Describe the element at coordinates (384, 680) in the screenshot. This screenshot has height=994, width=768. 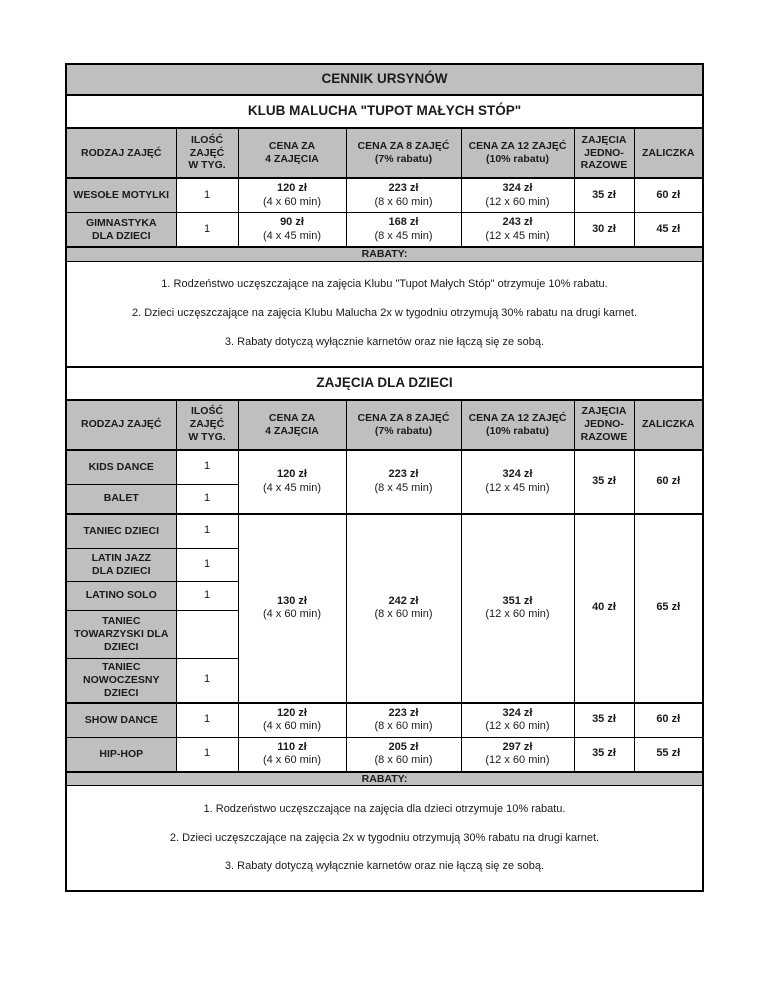
I see `table-row-taniec-nowoczesny: TANIEC NOWOCZESNY DZIECI 1` at that location.